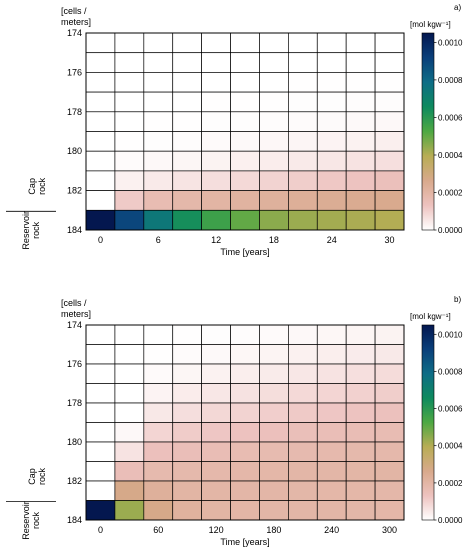 The height and width of the screenshot is (550, 474). I want to click on x-tick-label: 180, so click(273, 530).